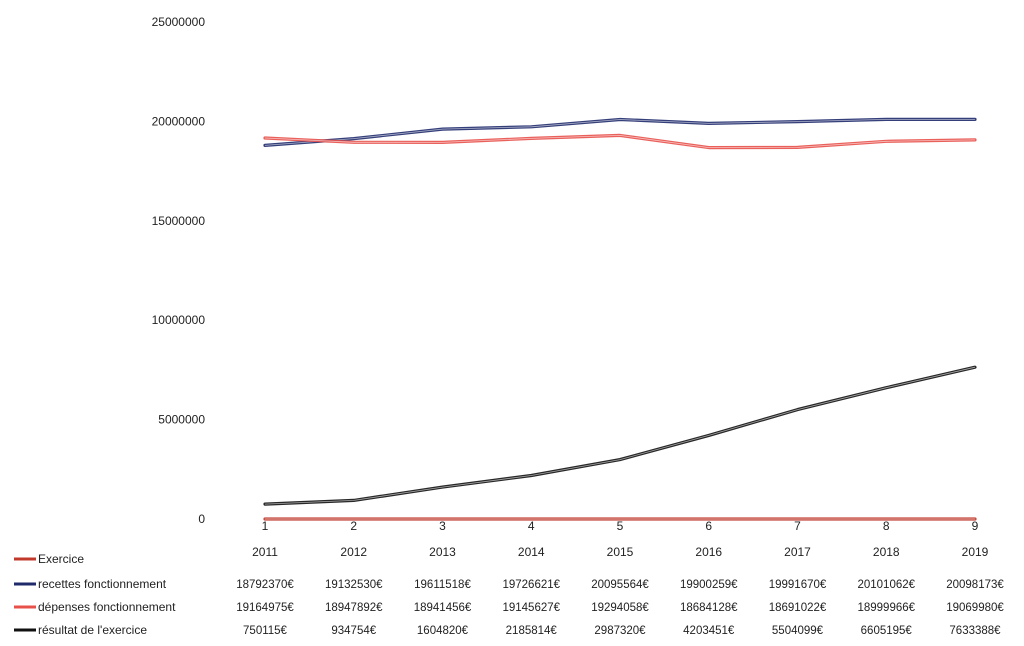  What do you see at coordinates (179, 270) in the screenshot?
I see `y-axis: 0 5000000 10000000 15000000 20000000 25000000` at bounding box center [179, 270].